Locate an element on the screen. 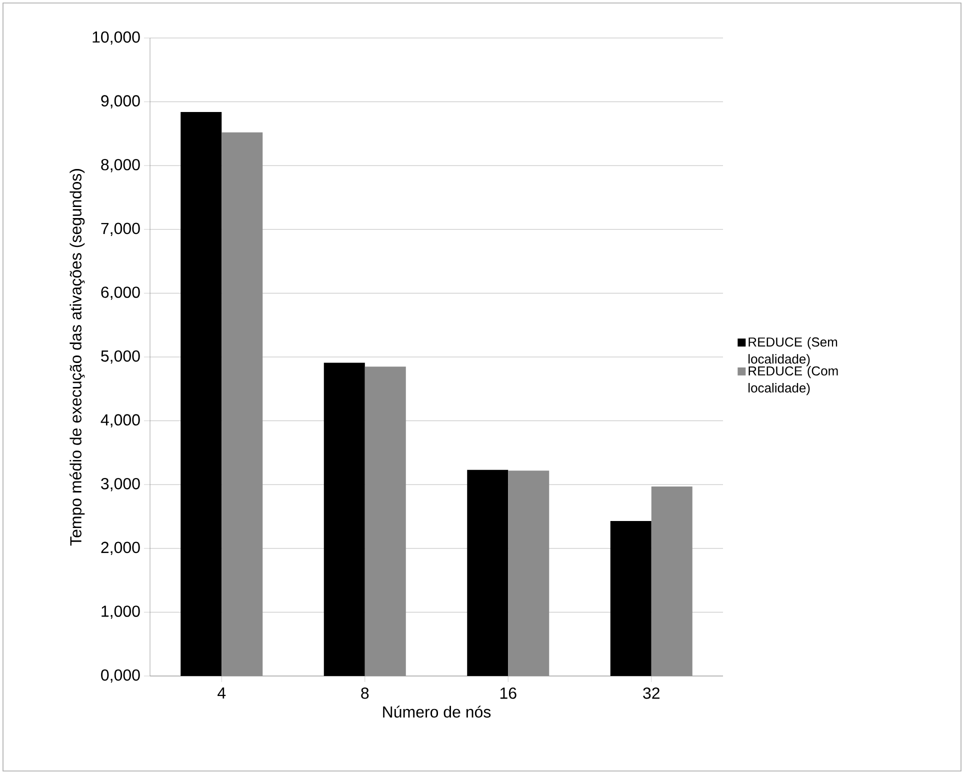 Image resolution: width=964 pixels, height=774 pixels. y-tick-label: 2,000 is located at coordinates (120, 549).